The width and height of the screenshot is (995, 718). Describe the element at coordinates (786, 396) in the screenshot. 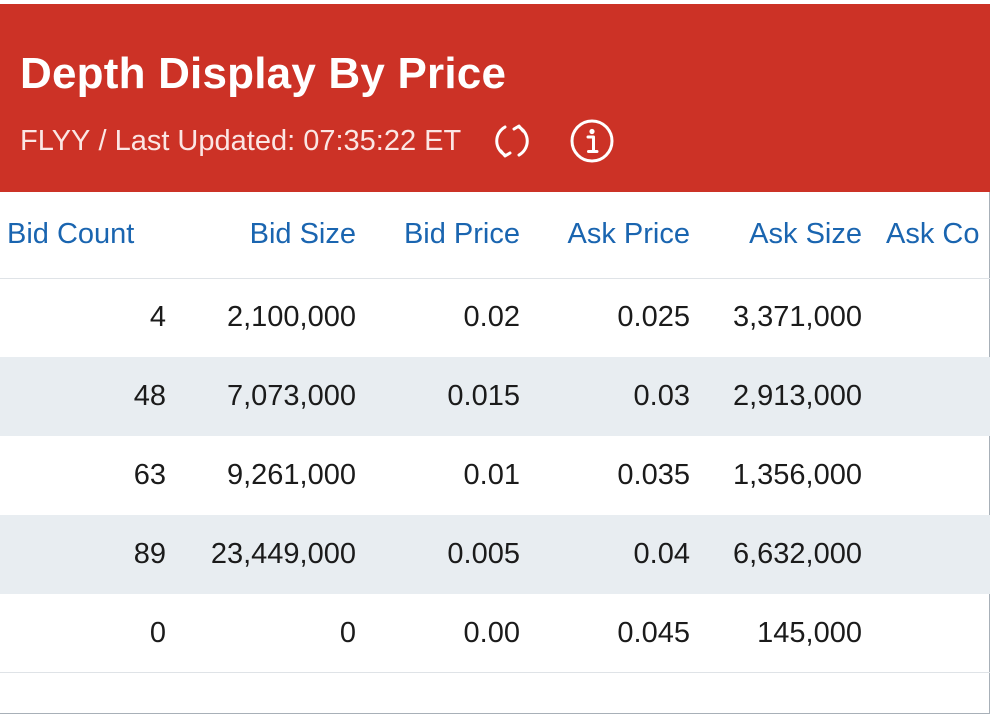

I see `ask-size-cell: 2,913,000` at that location.